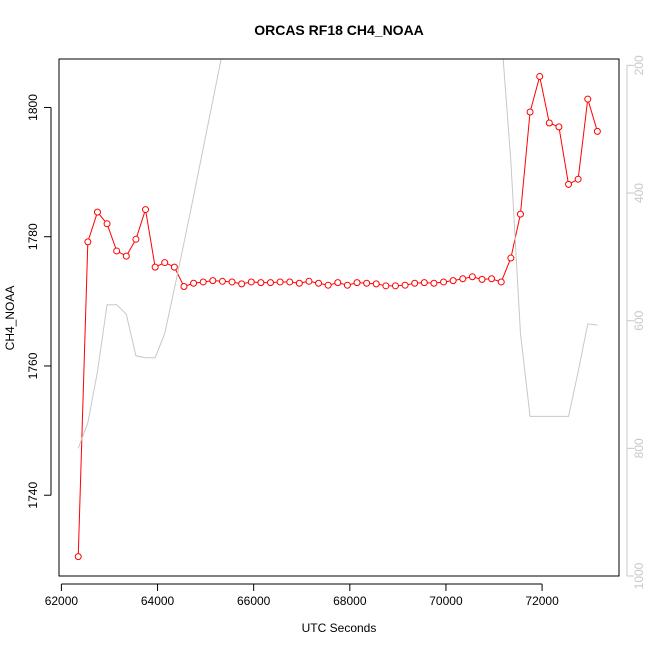  Describe the element at coordinates (254, 601) in the screenshot. I see `x-tick-label: 66000` at that location.